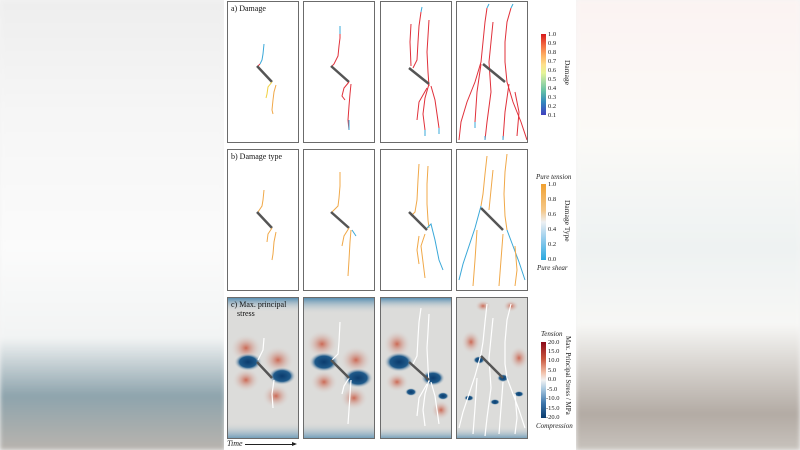 This screenshot has height=450, width=800. What do you see at coordinates (552, 268) in the screenshot?
I see `colorbar-bottom-label: Pure shear` at bounding box center [552, 268].